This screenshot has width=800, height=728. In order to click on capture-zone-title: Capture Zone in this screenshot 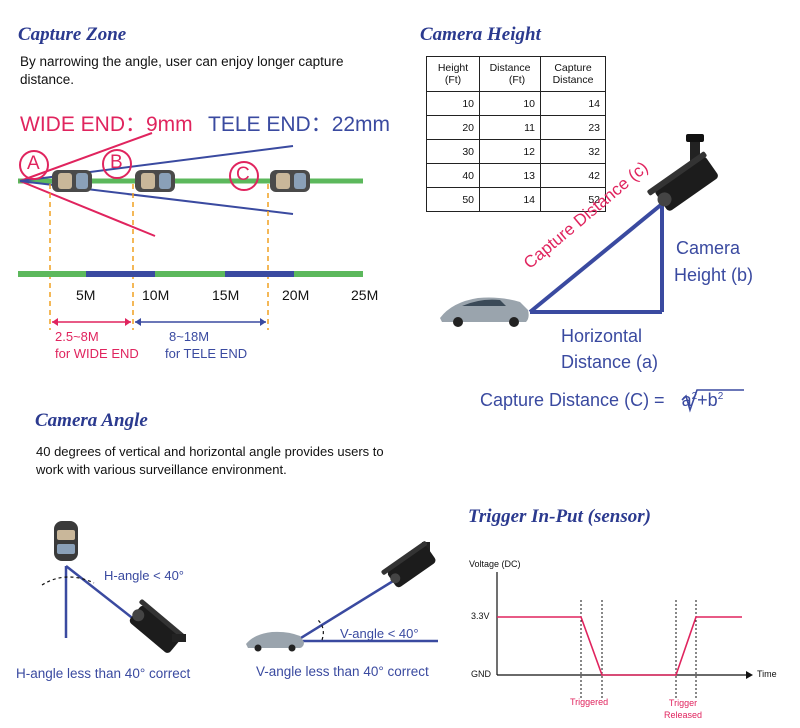, I will do `click(72, 34)`.